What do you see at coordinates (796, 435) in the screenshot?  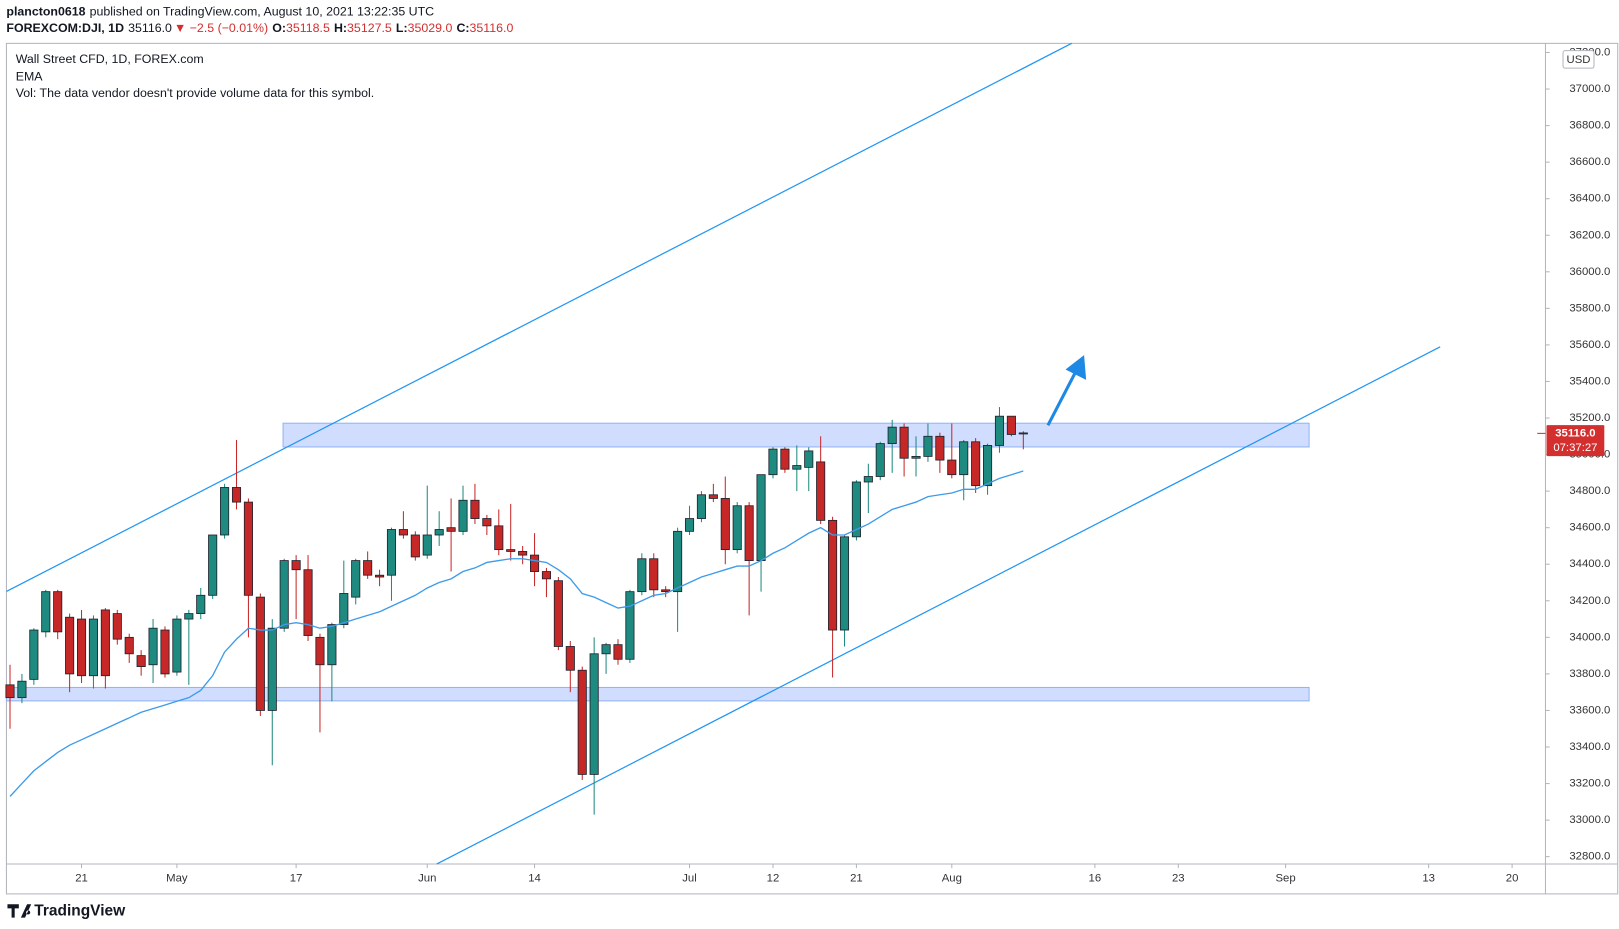 I see `resistance-zone` at bounding box center [796, 435].